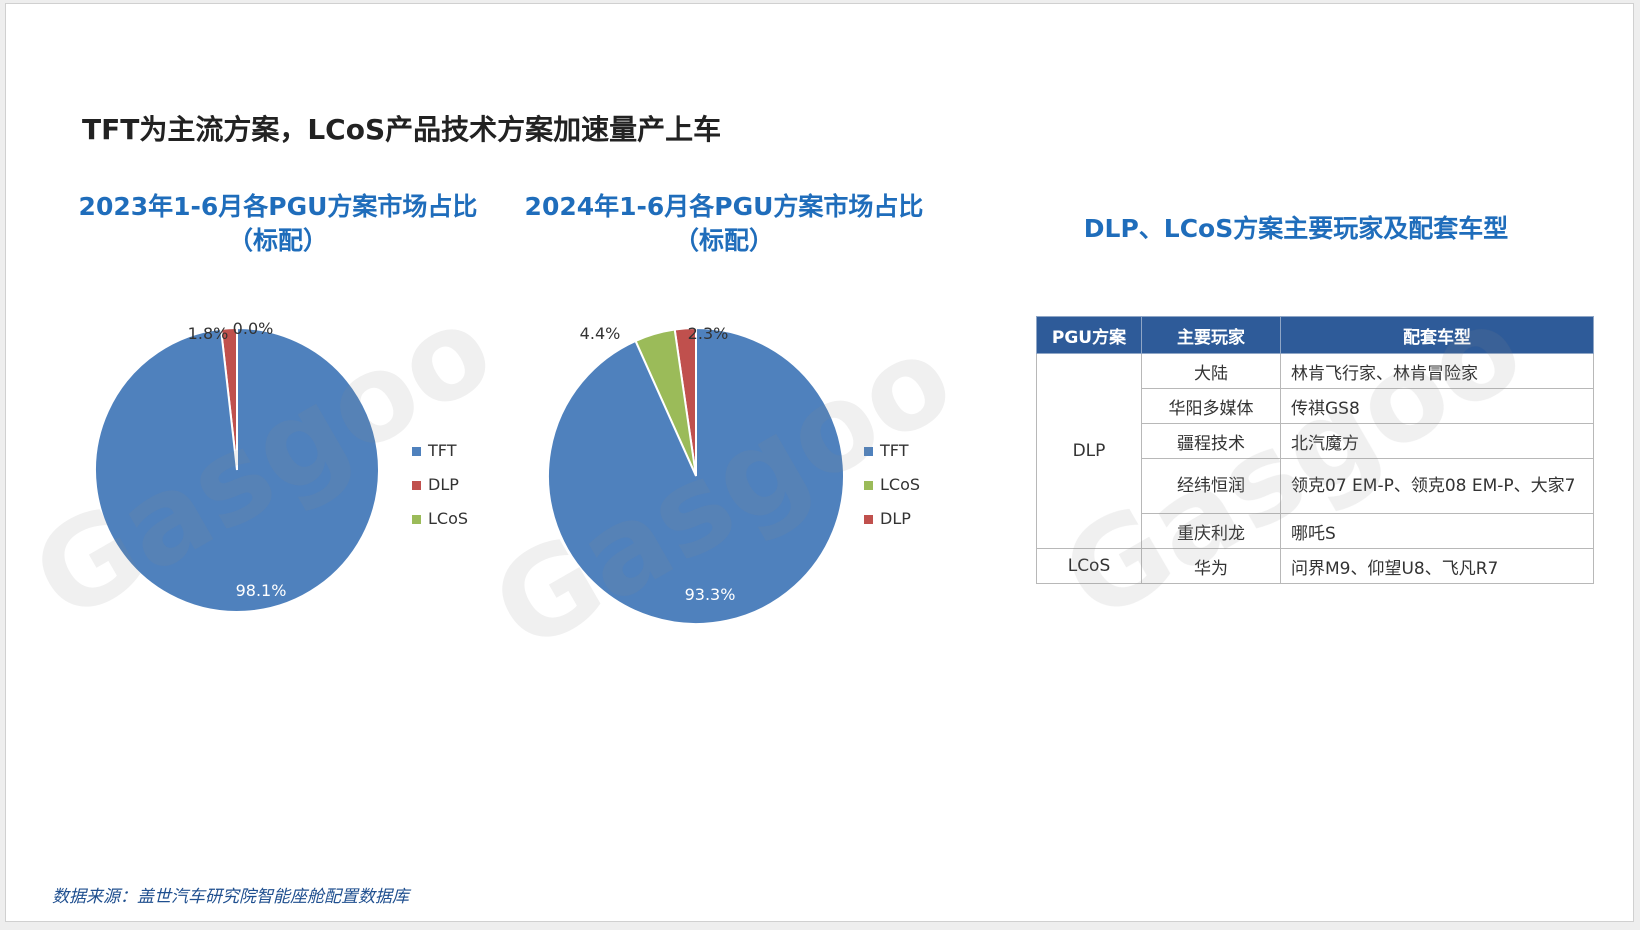 The image size is (1640, 930). I want to click on header-player: 主要玩家, so click(1211, 335).